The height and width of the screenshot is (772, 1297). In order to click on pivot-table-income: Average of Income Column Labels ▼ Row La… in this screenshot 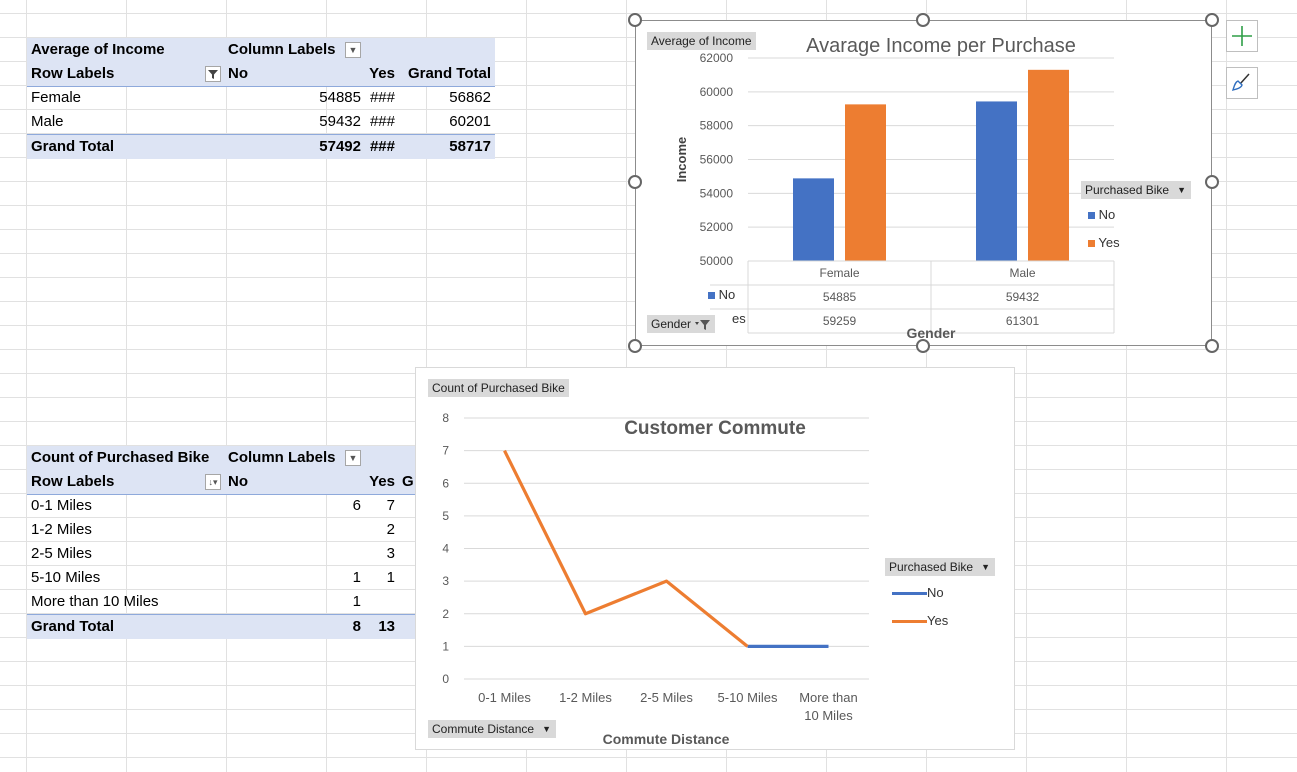, I will do `click(261, 98)`.